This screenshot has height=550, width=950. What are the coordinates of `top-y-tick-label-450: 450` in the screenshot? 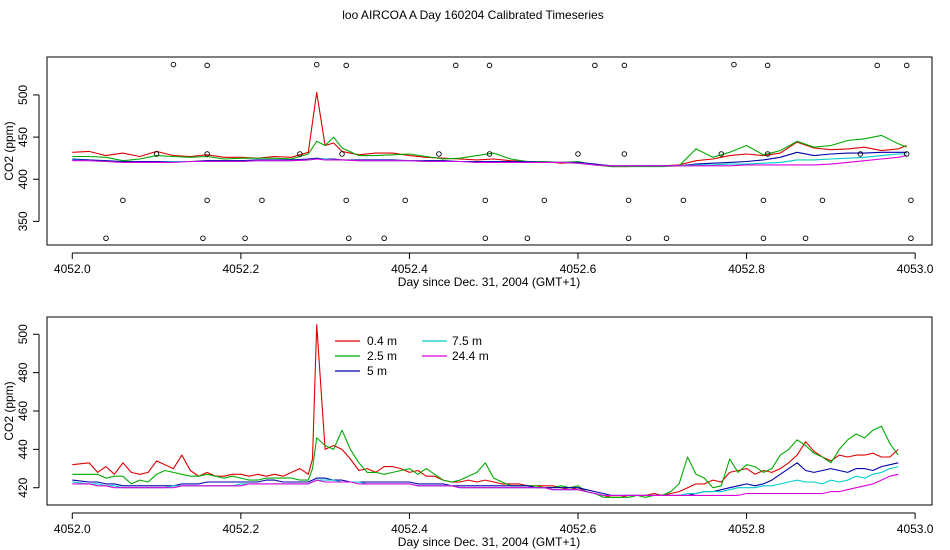 It's located at (23, 137).